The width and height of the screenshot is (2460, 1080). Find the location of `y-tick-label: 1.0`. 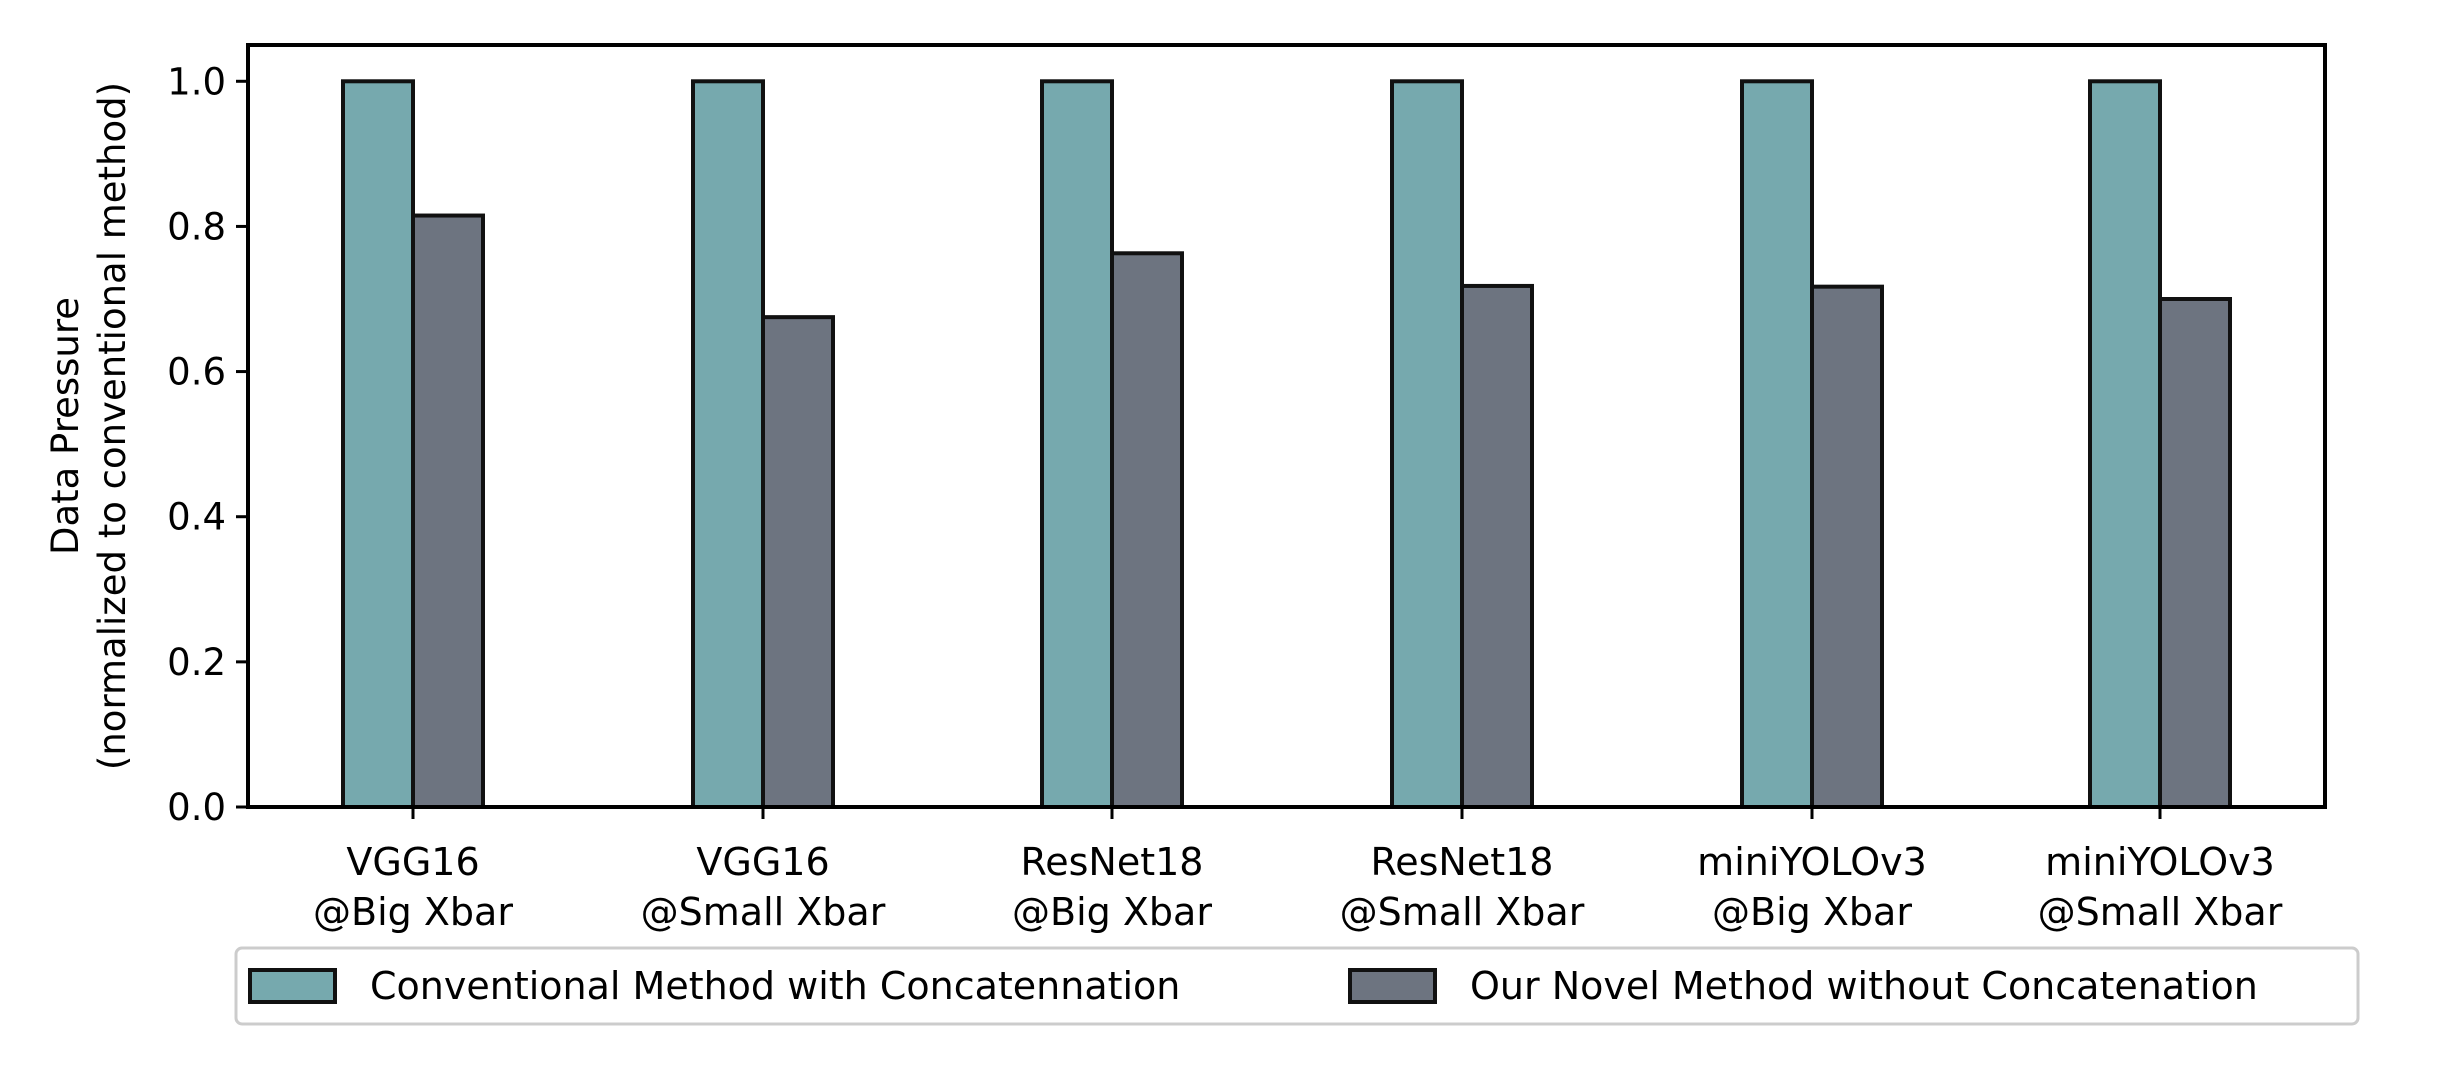

y-tick-label: 1.0 is located at coordinates (196, 81).